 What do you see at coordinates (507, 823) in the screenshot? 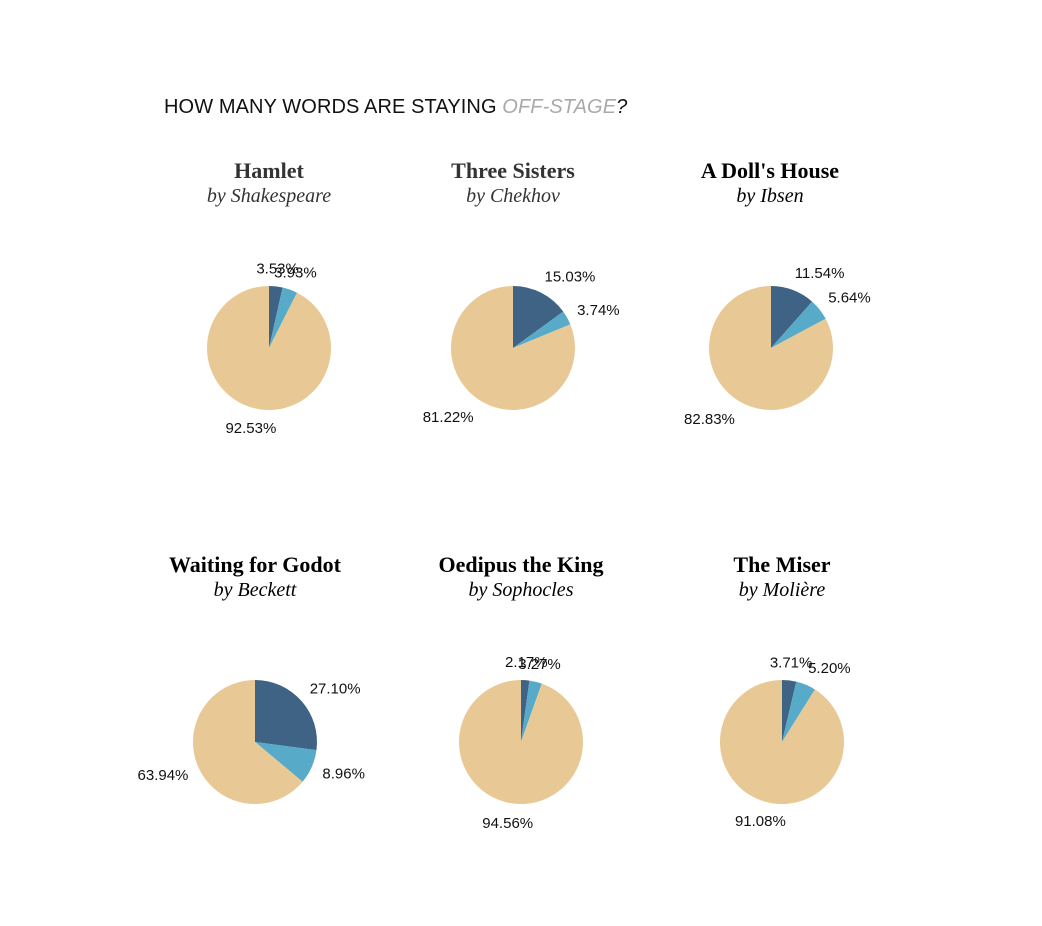
I see `pie-label-oedipus-3: 94.56%` at bounding box center [507, 823].